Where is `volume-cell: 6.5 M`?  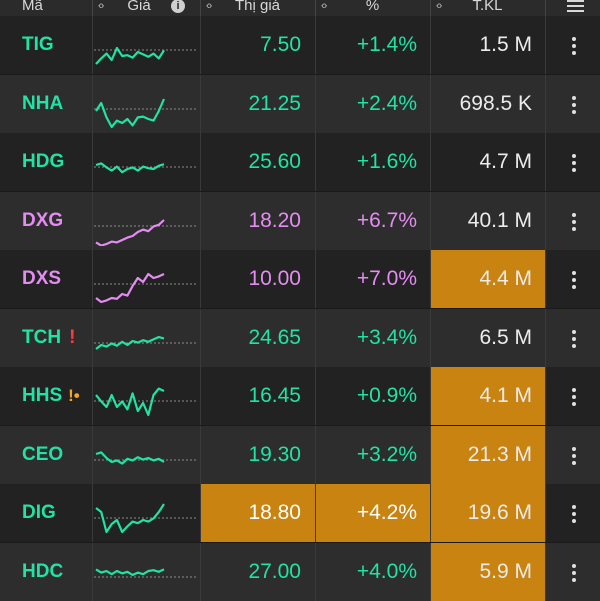
volume-cell: 6.5 M is located at coordinates (505, 337).